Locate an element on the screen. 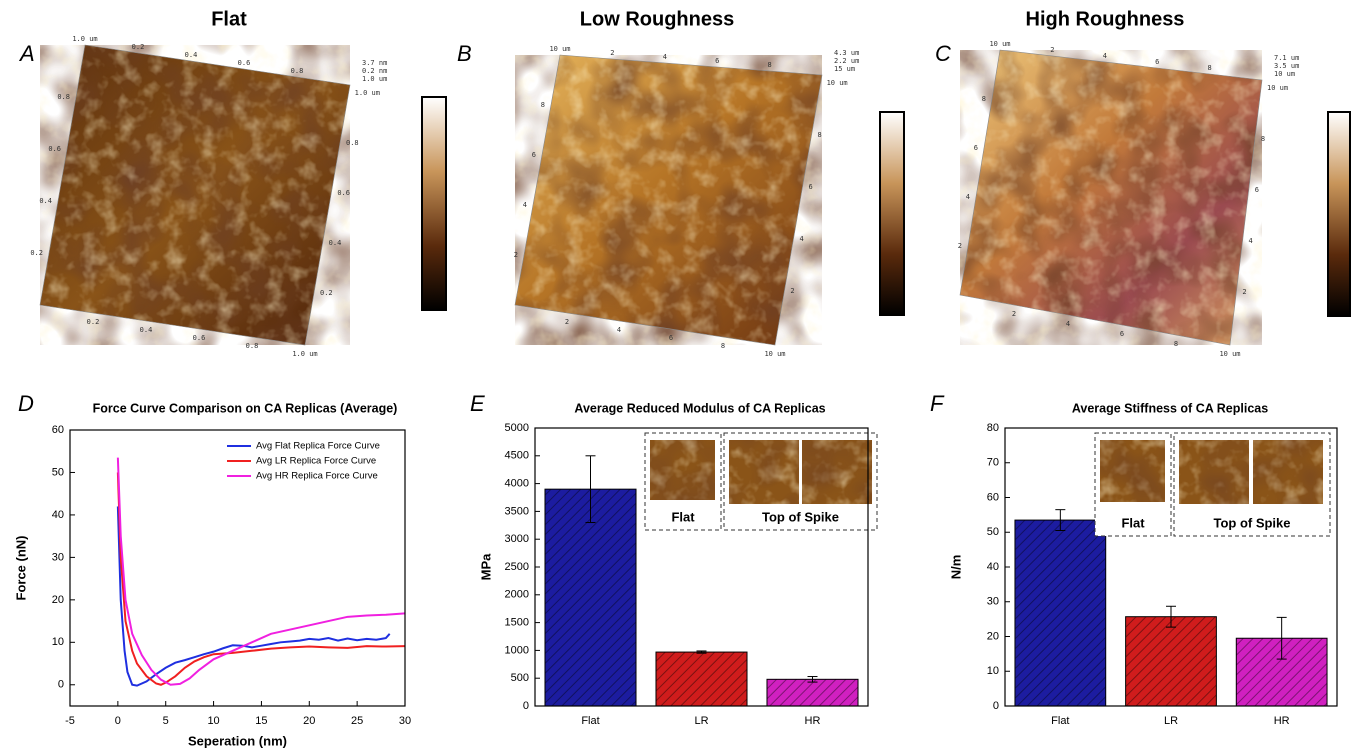 The image size is (1351, 752). afm-axis-label: 7.1 um is located at coordinates (1286, 58).